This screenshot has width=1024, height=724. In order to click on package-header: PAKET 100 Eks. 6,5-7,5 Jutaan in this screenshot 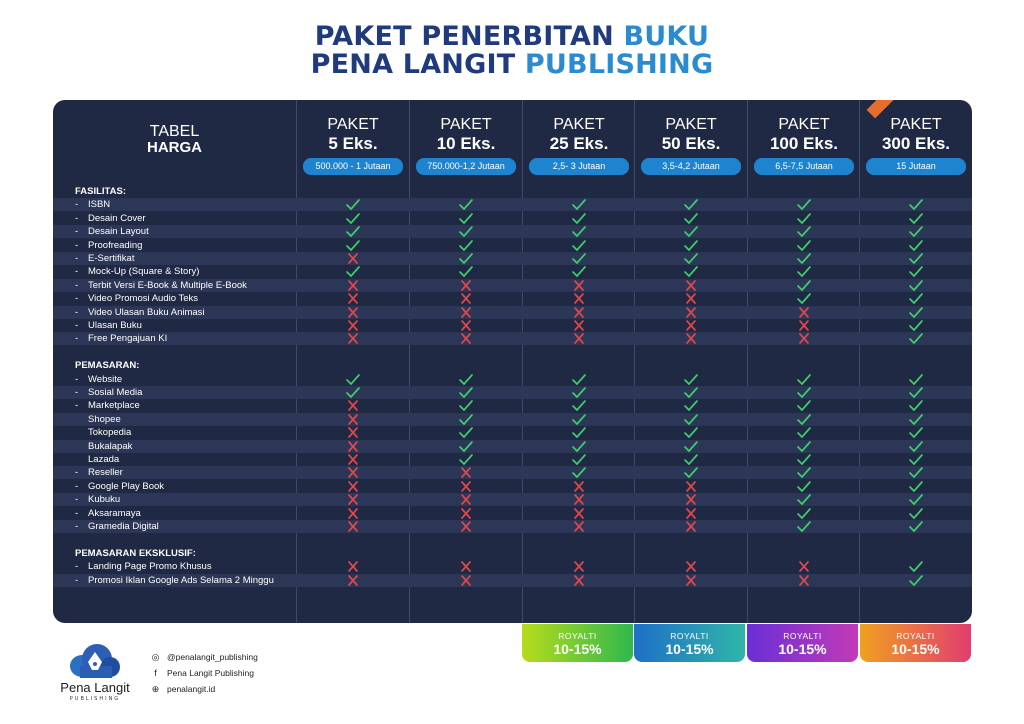, I will do `click(804, 145)`.